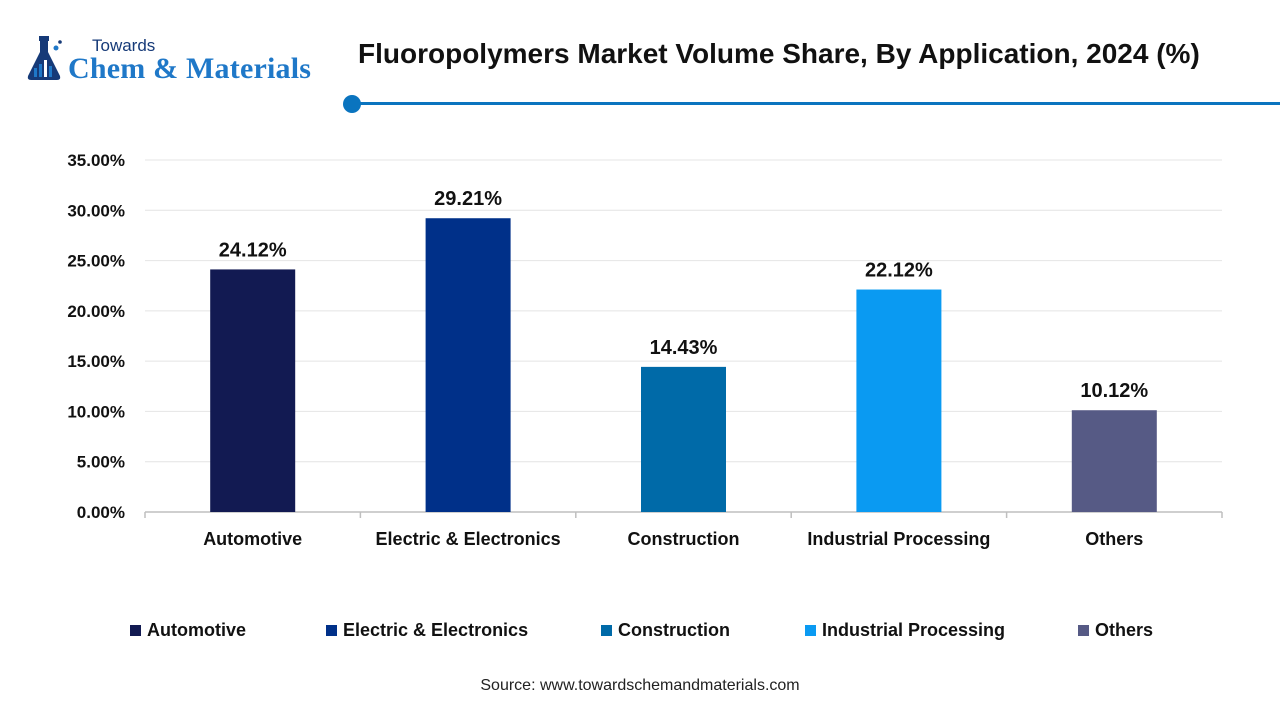 Image resolution: width=1280 pixels, height=720 pixels. I want to click on bar-others, so click(1114, 461).